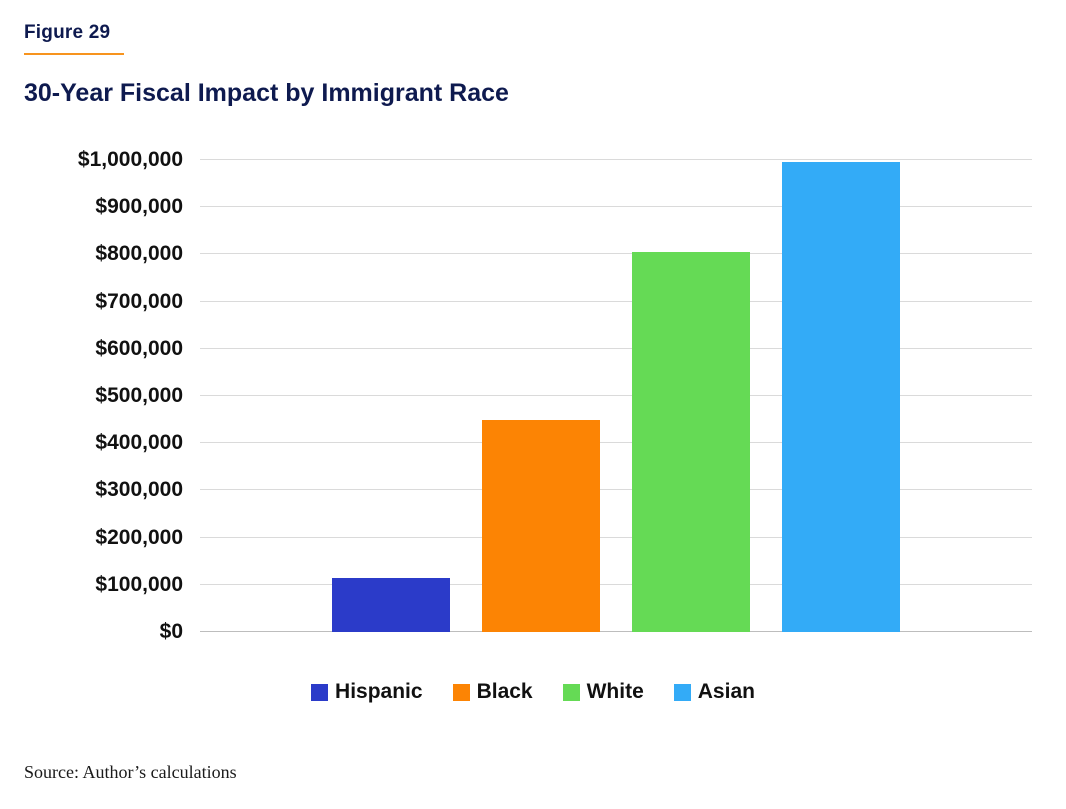 The height and width of the screenshot is (809, 1066). What do you see at coordinates (504, 691) in the screenshot?
I see `legend-label: Black` at bounding box center [504, 691].